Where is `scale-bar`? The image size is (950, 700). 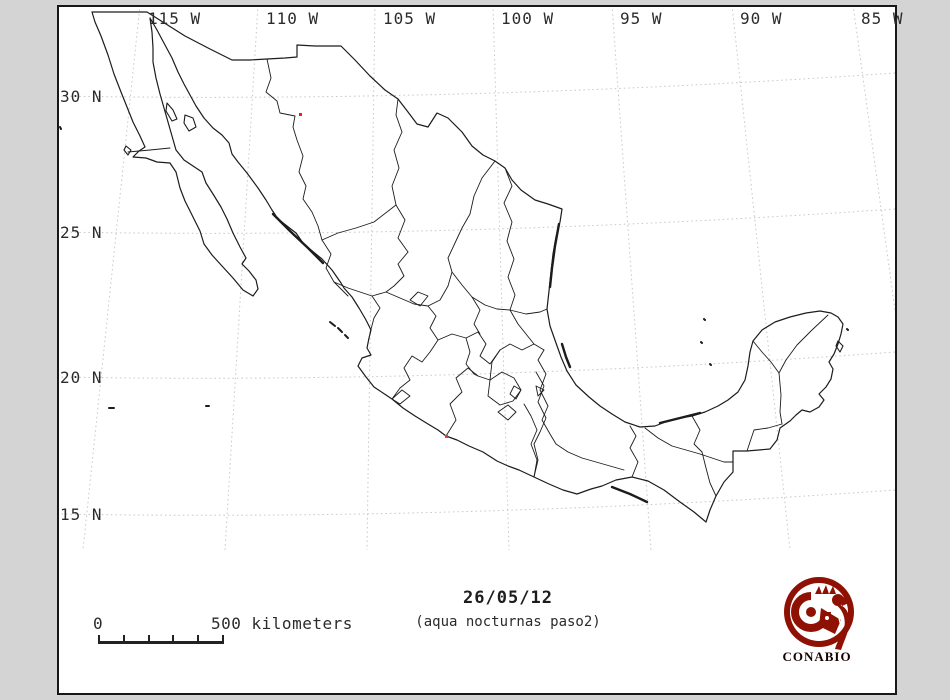 scale-bar is located at coordinates (161, 639).